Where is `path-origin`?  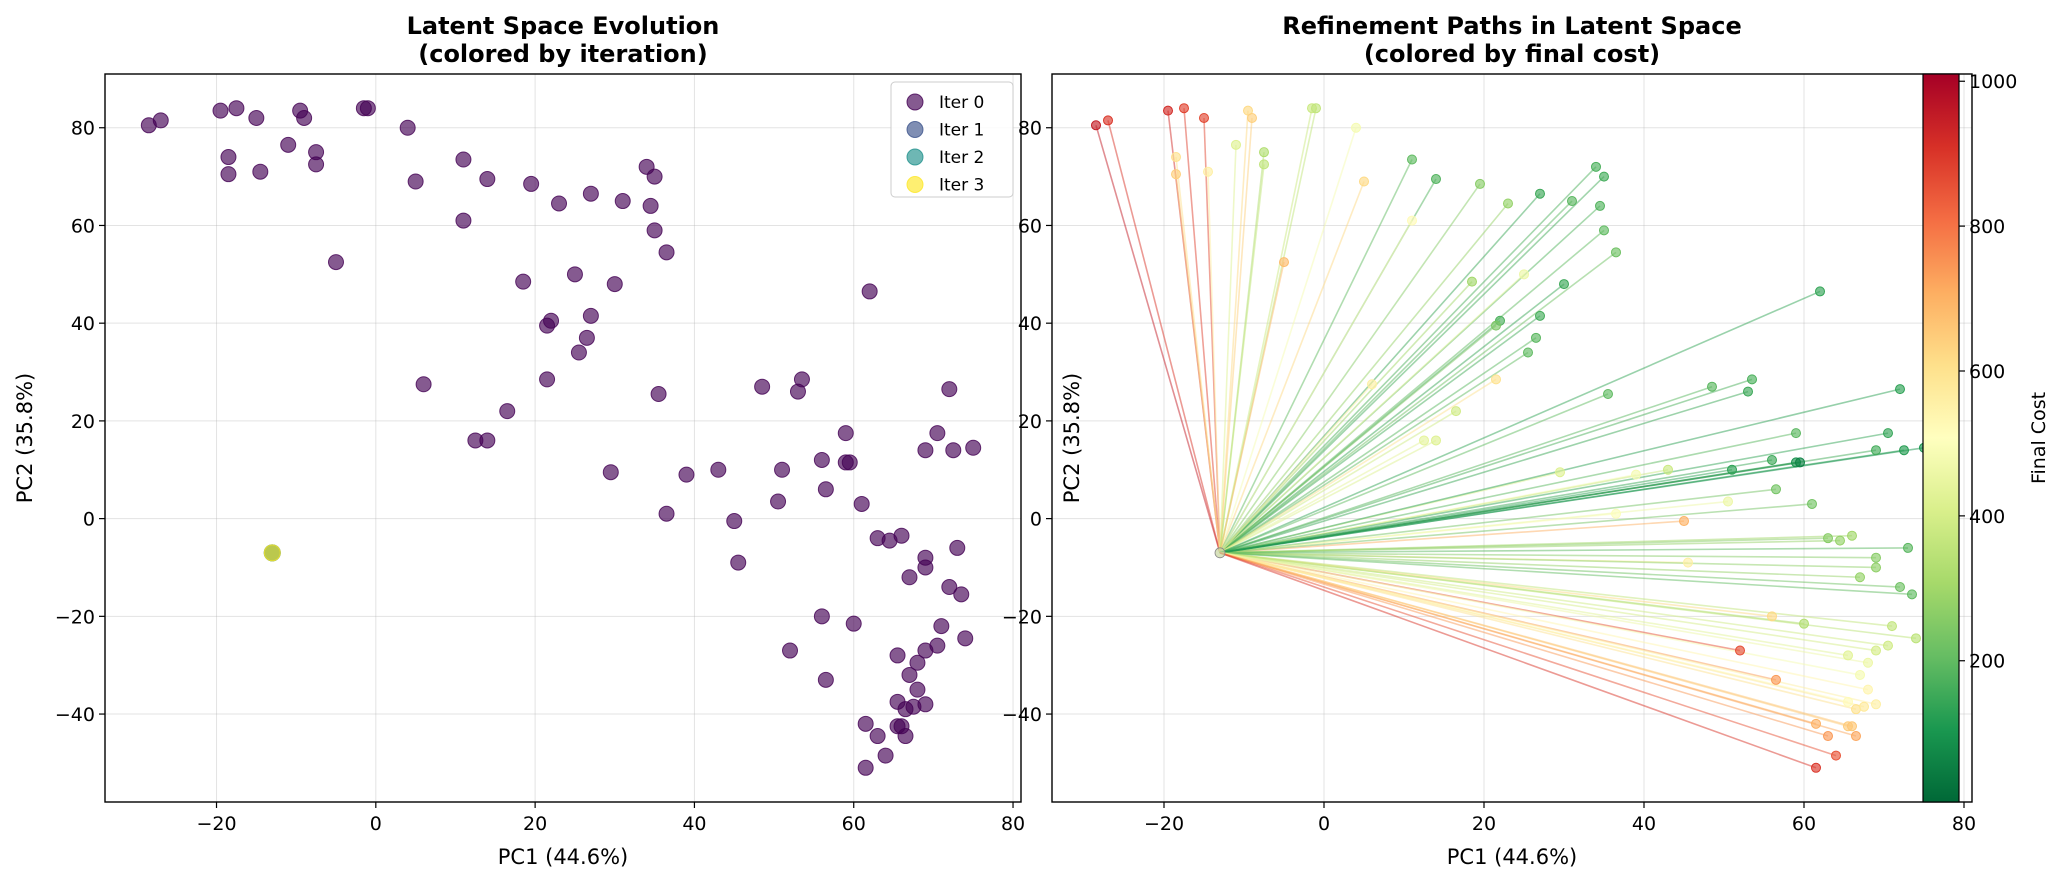 path-origin is located at coordinates (1220, 553).